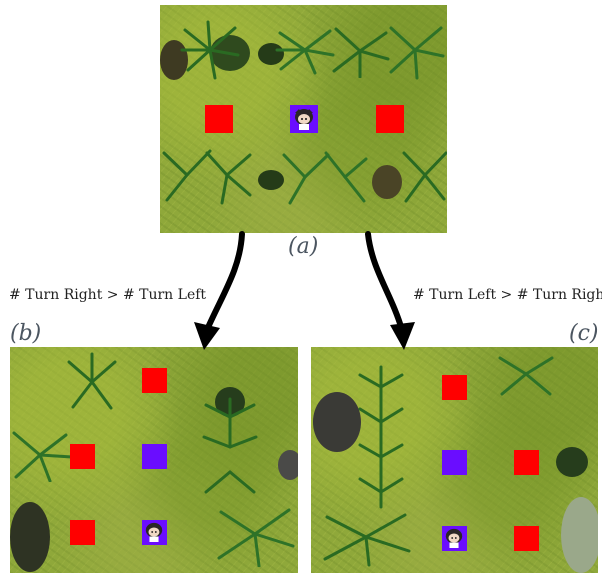 The height and width of the screenshot is (575, 602). Describe the element at coordinates (108, 295) in the screenshot. I see `rule-label-left: # Turn Right > # Turn Left` at that location.